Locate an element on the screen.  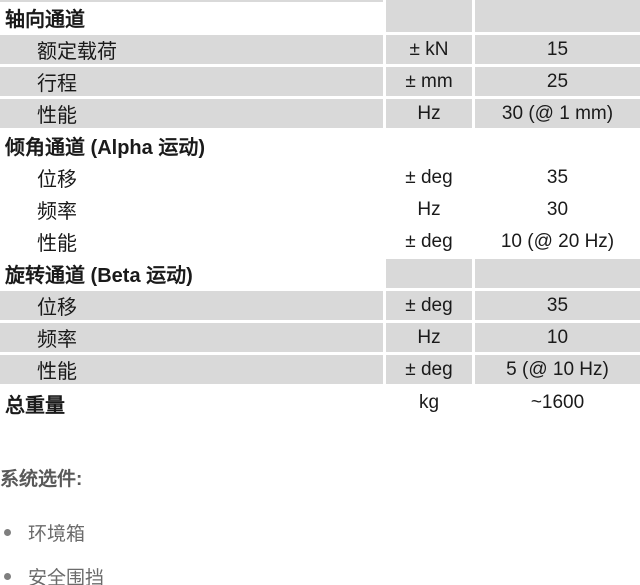
spec-row: 频率 Hz 10 is located at coordinates (320, 339).